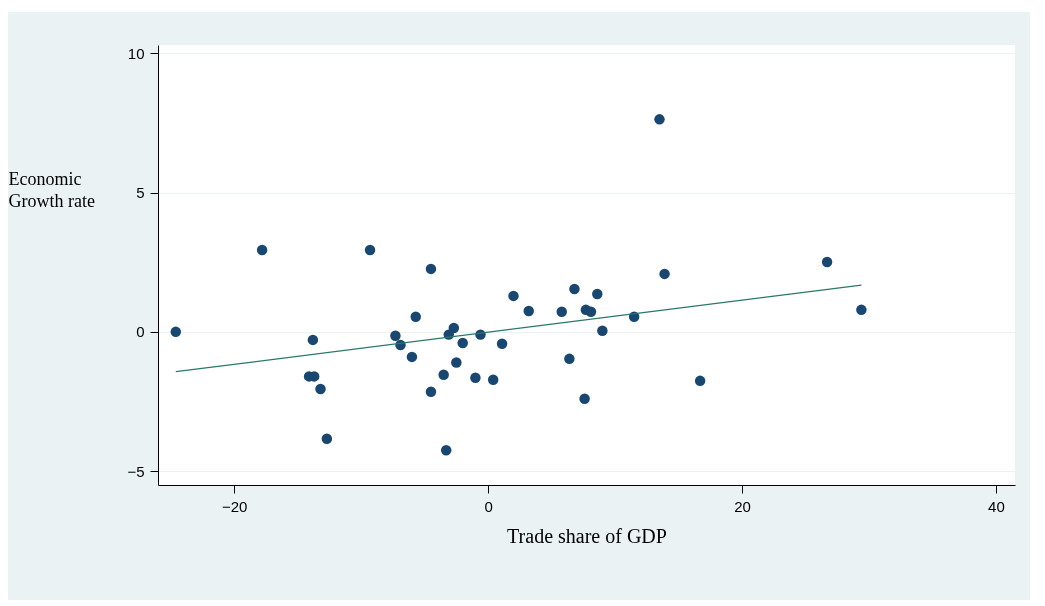 This screenshot has height=606, width=1045. Describe the element at coordinates (488, 506) in the screenshot. I see `x-tick-label: 0` at that location.